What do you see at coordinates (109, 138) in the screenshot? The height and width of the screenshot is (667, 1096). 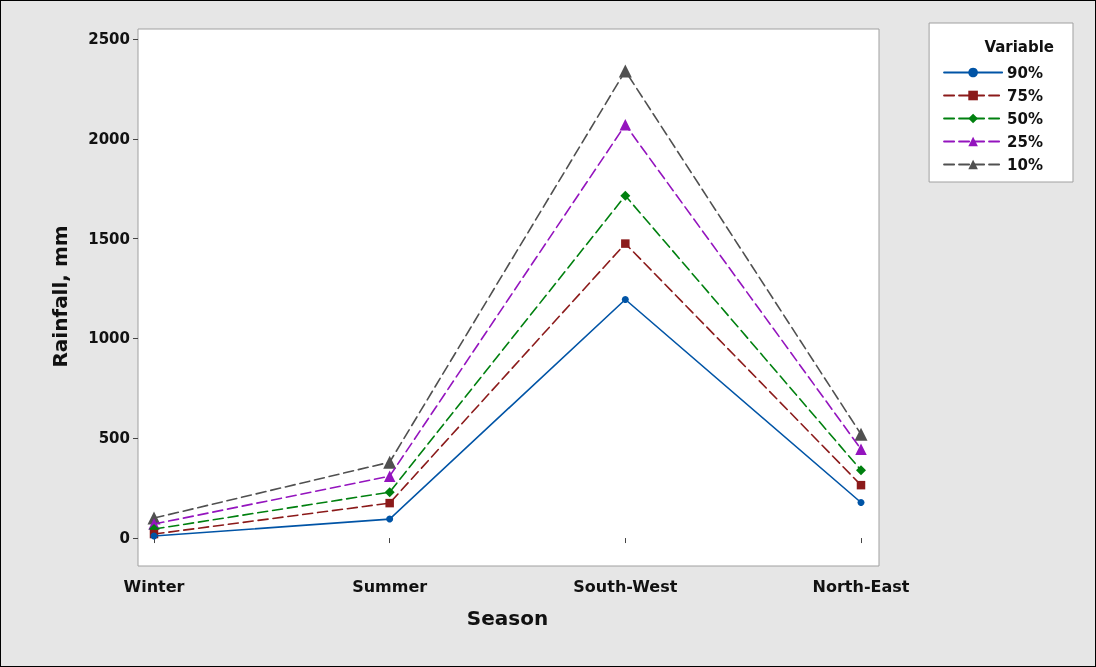 I see `y-tick-label: 2000` at bounding box center [109, 138].